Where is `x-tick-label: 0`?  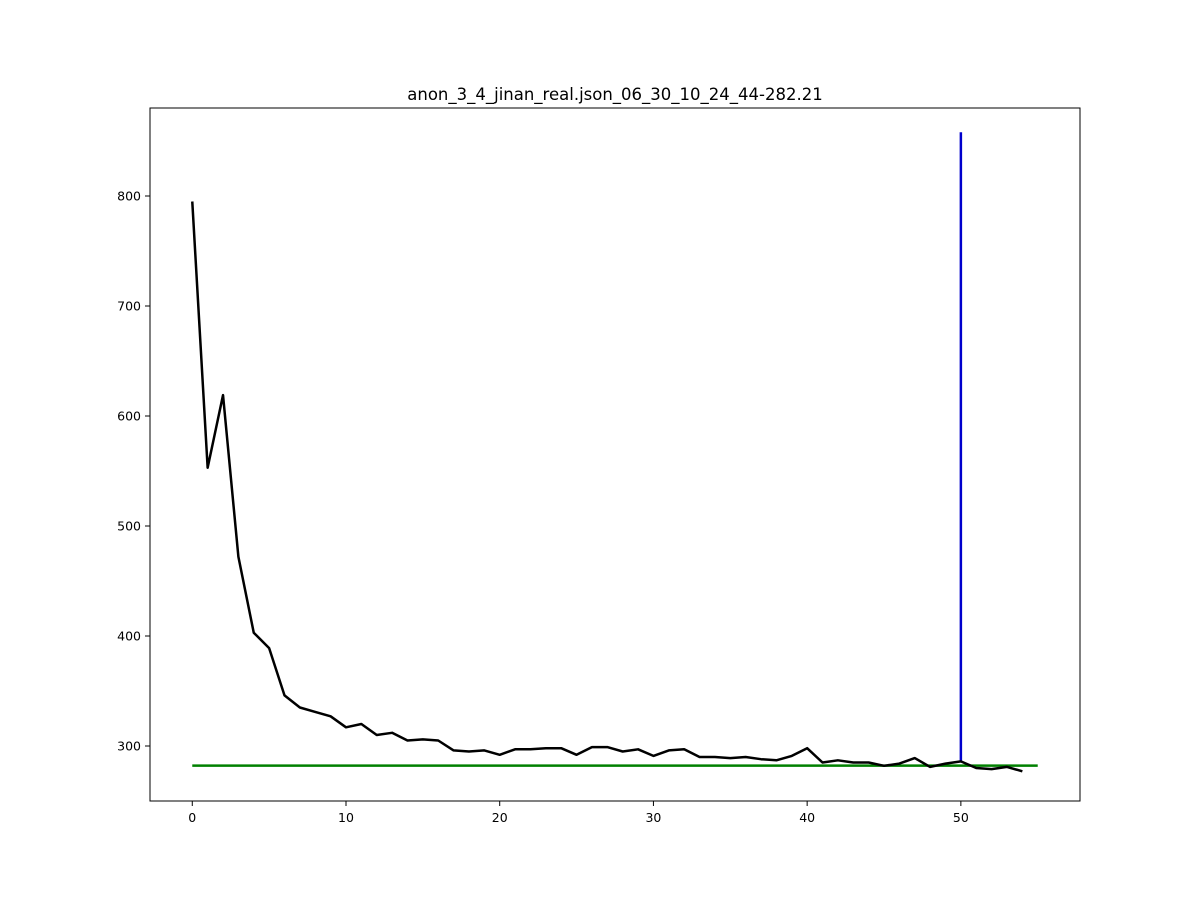 x-tick-label: 0 is located at coordinates (192, 817).